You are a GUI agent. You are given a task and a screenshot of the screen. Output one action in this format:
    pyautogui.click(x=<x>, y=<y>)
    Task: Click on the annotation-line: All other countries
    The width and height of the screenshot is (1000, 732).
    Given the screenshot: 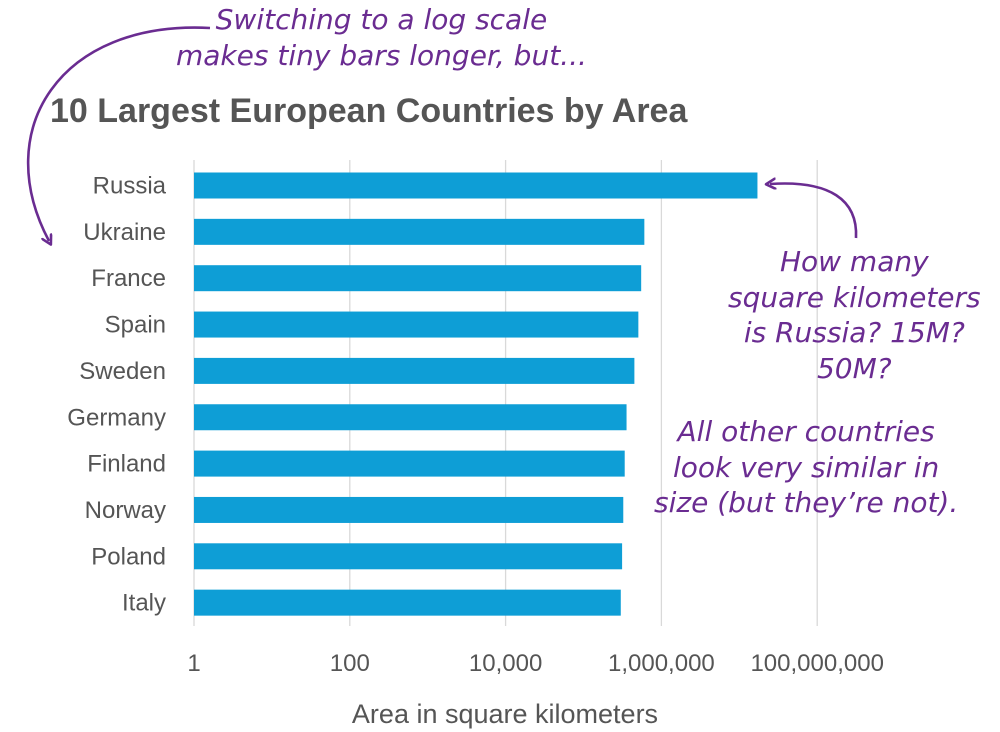 What is the action you would take?
    pyautogui.click(x=806, y=431)
    